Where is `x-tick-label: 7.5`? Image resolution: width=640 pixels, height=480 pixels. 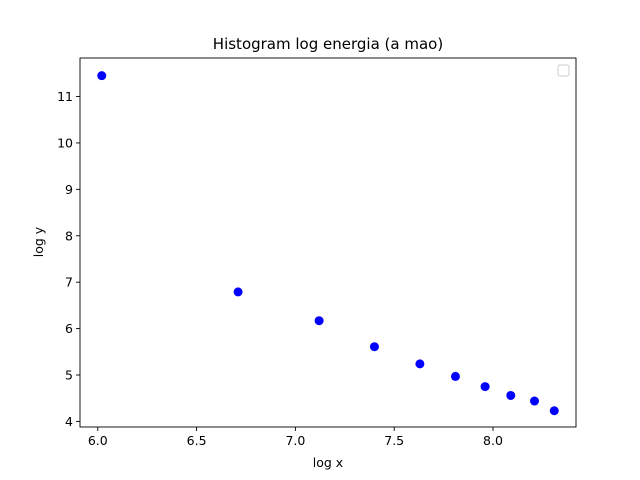 x-tick-label: 7.5 is located at coordinates (394, 440).